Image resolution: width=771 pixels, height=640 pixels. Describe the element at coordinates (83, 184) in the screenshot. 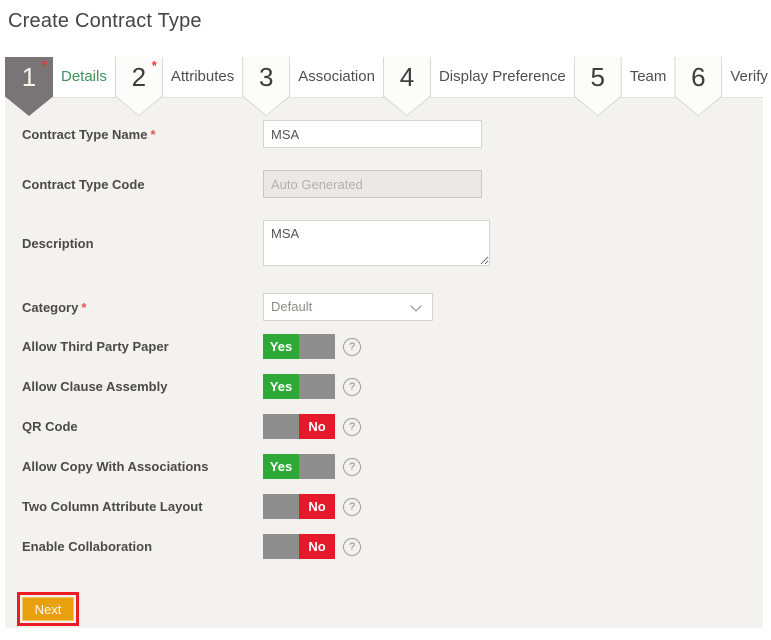

I see `label-text: Contract Type Code` at that location.